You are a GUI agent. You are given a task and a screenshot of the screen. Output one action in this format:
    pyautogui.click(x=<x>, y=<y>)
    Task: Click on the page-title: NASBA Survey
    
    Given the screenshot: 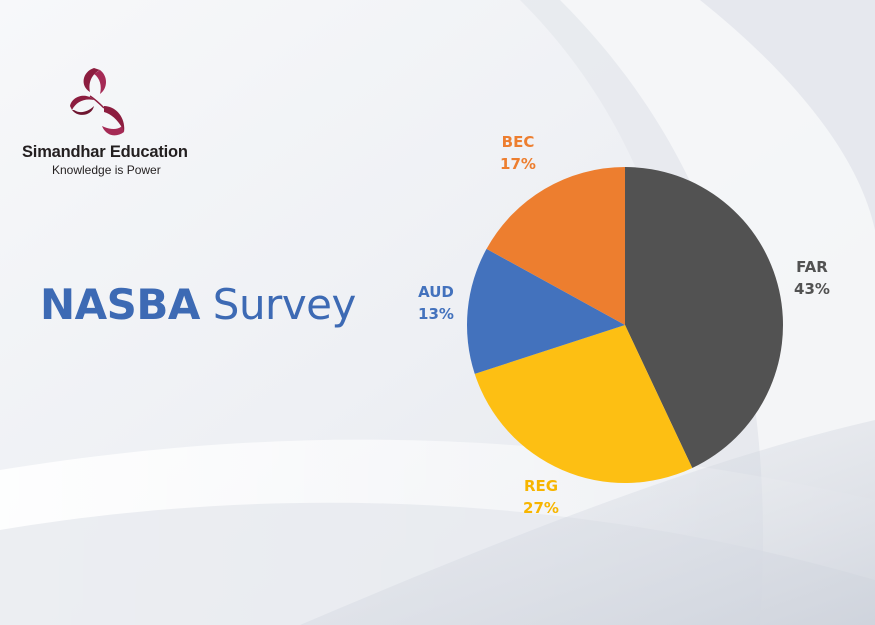 What is the action you would take?
    pyautogui.click(x=198, y=304)
    